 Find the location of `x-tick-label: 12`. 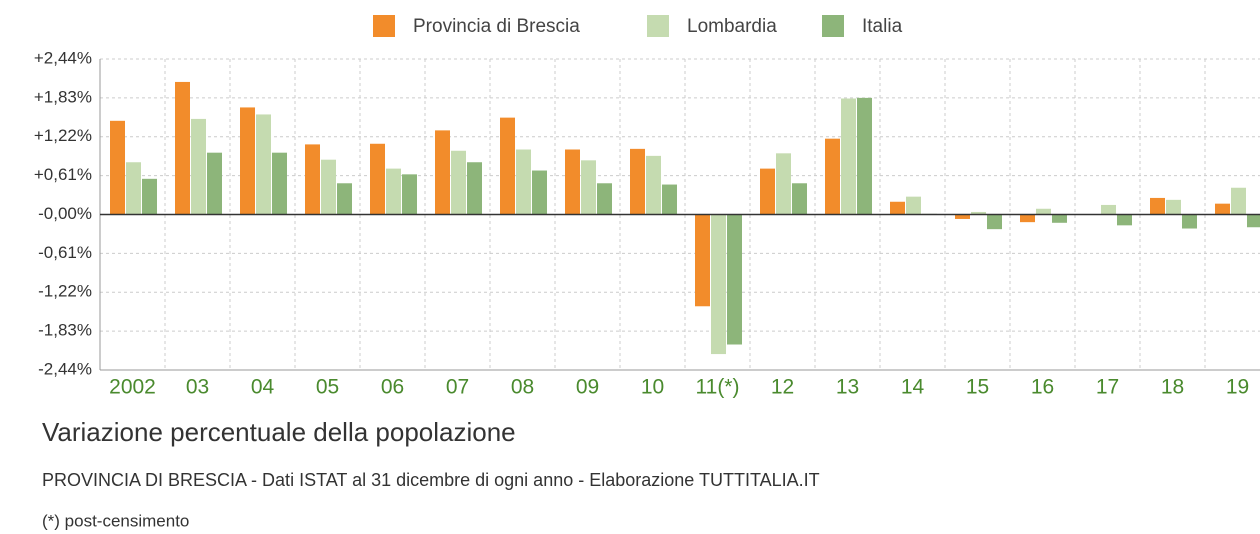

x-tick-label: 12 is located at coordinates (782, 387).